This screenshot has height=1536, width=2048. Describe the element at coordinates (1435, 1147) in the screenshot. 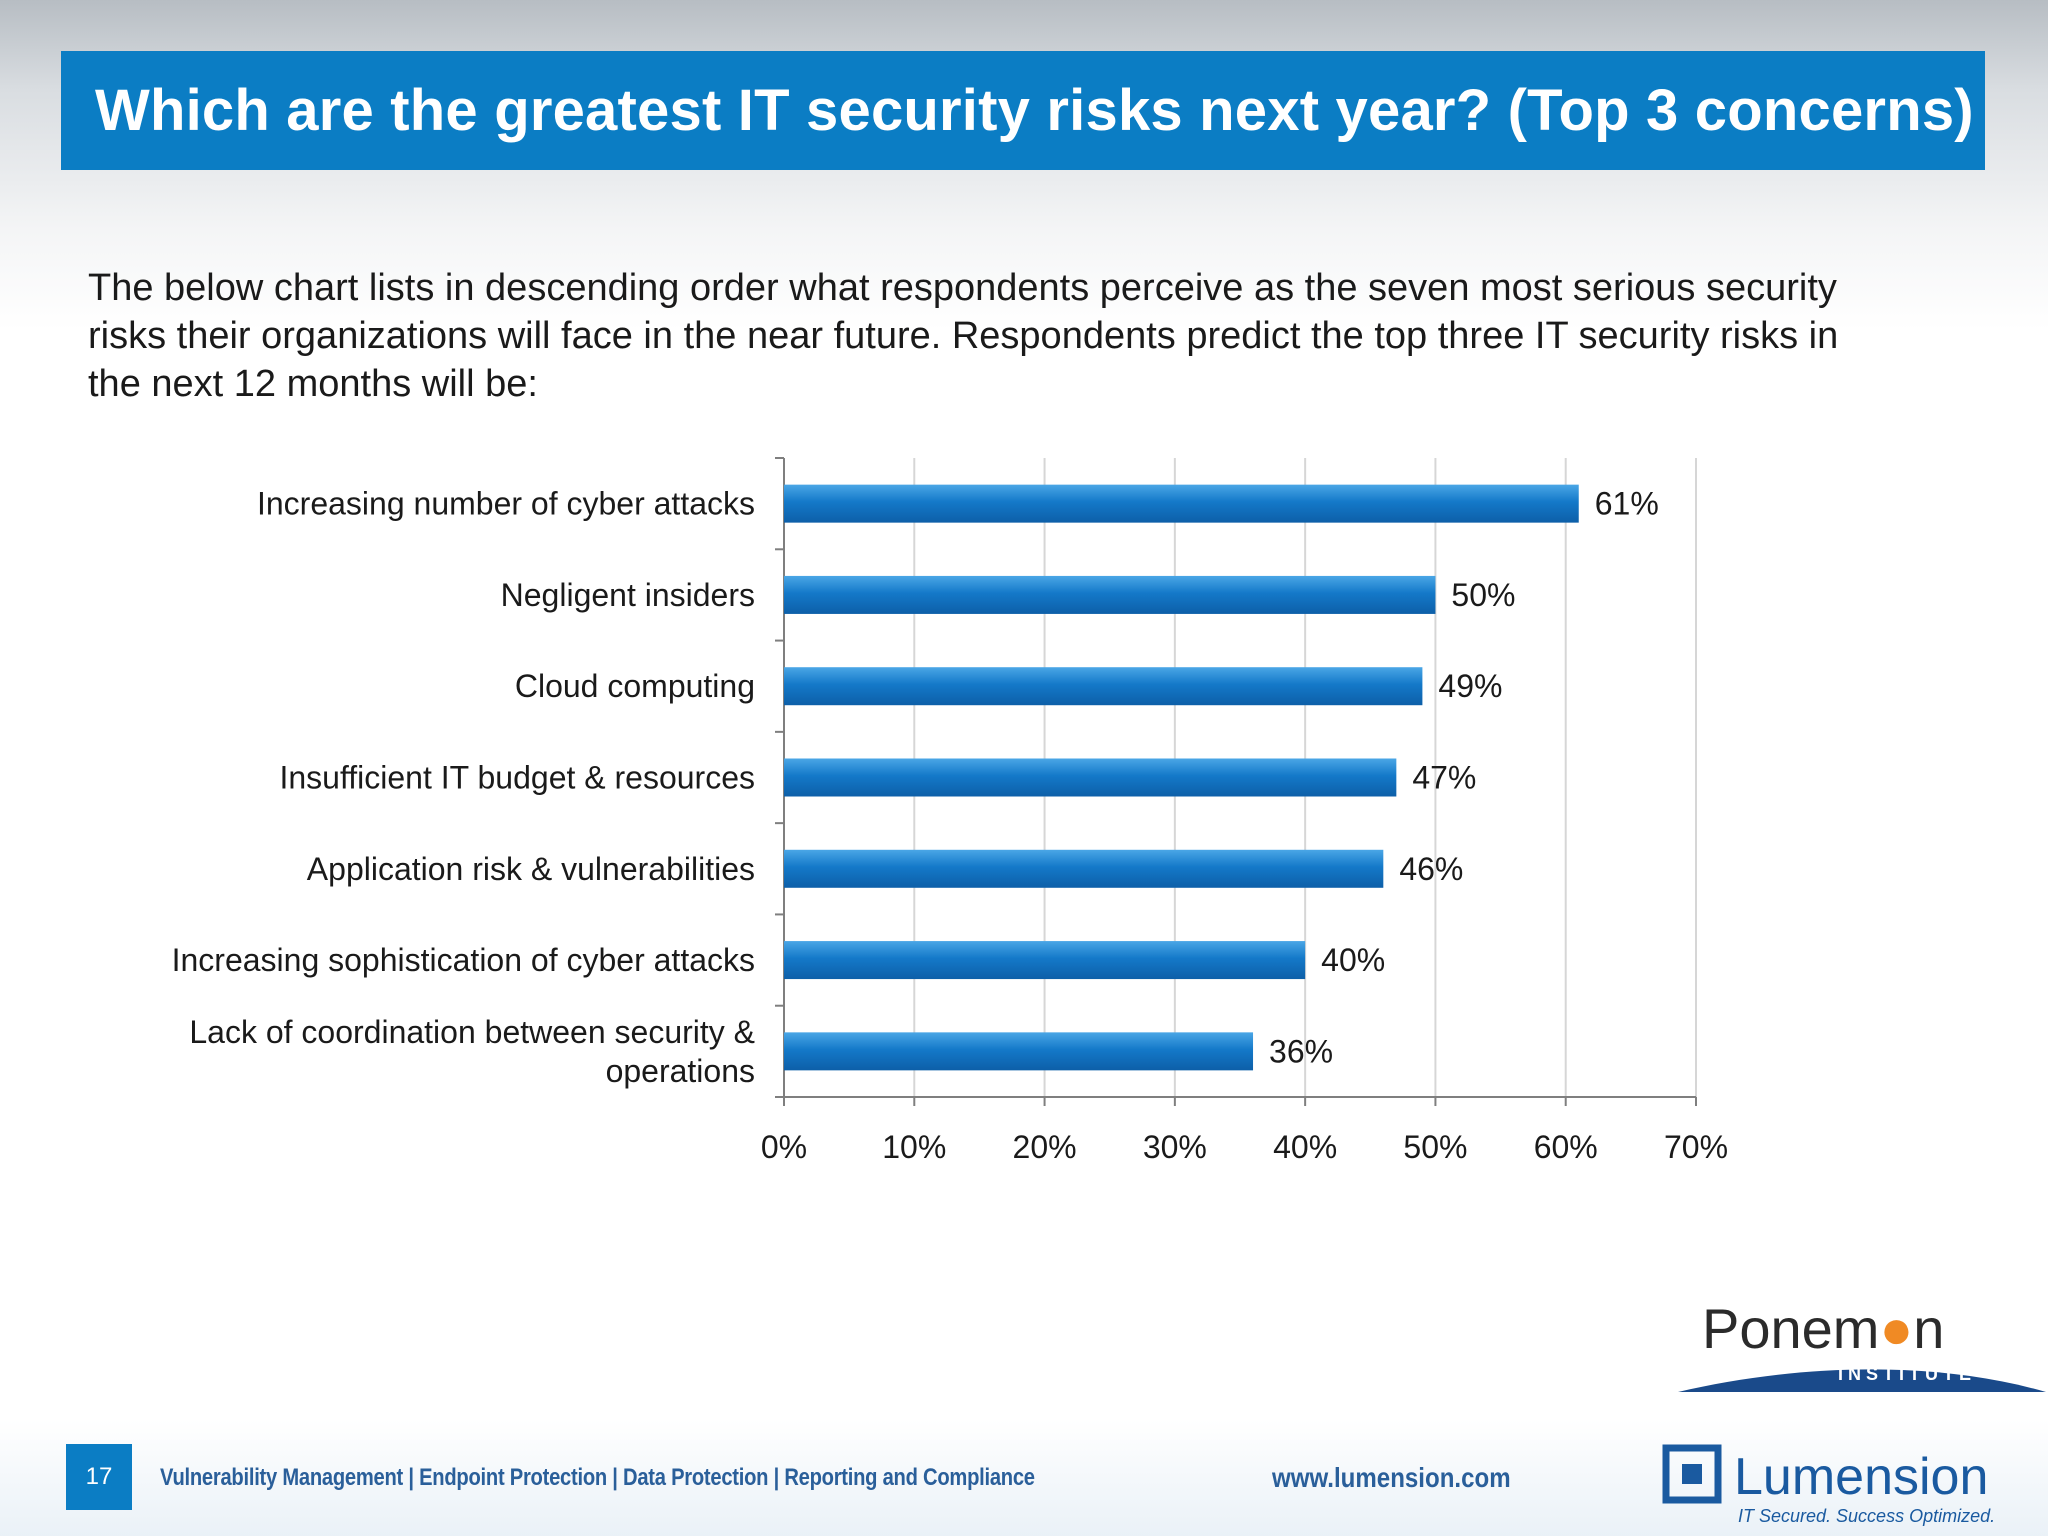

I see `x-tick-label: 50%` at that location.